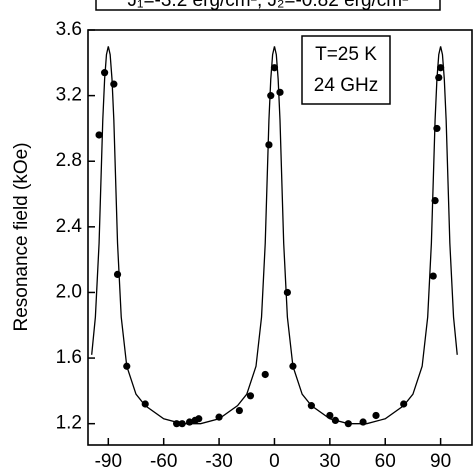 The image size is (474, 474). Describe the element at coordinates (69, 29) in the screenshot. I see `y-tick-label: 3.6` at that location.